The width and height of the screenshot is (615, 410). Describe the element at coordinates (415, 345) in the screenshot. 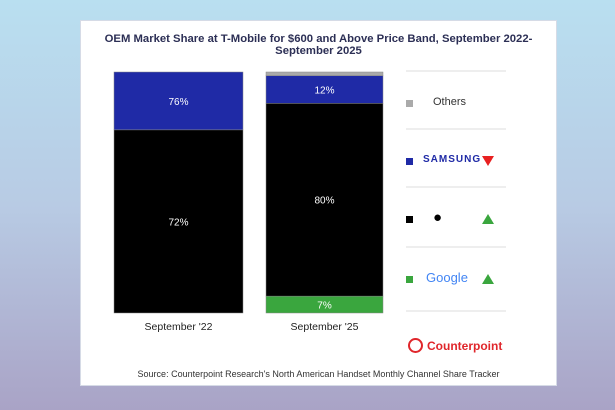

I see `logo-icon` at that location.